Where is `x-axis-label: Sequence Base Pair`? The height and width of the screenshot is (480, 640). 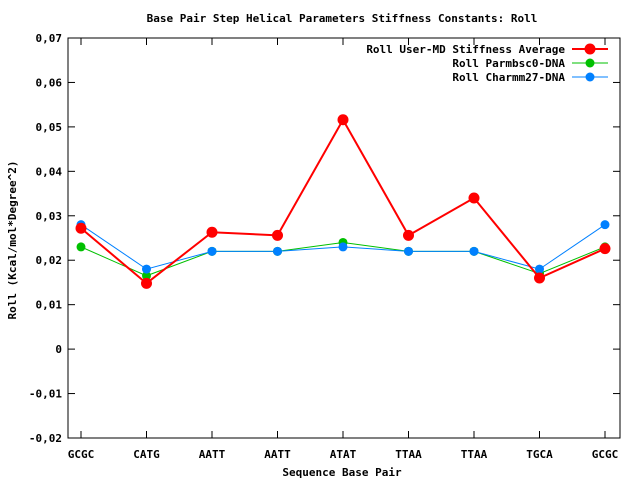 x-axis-label: Sequence Base Pair is located at coordinates (342, 472).